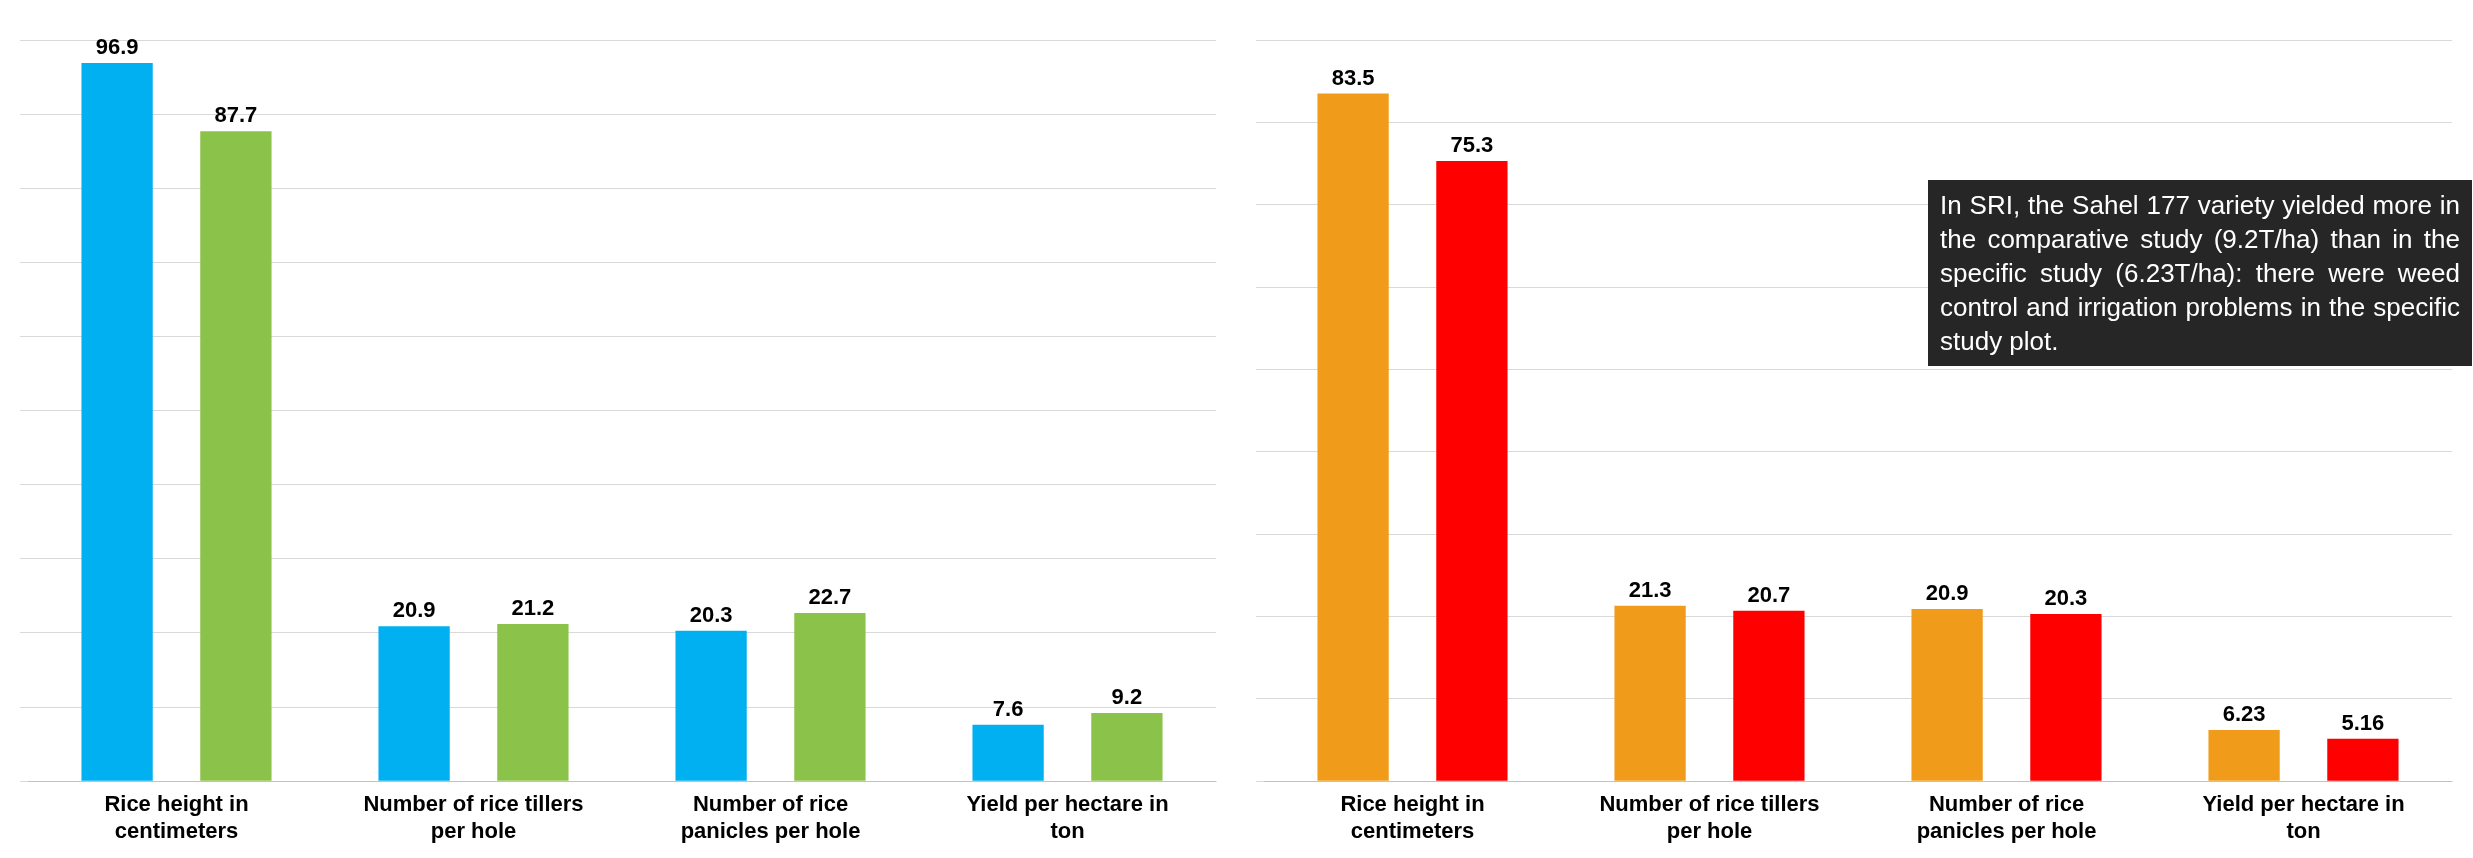  Describe the element at coordinates (2244, 713) in the screenshot. I see `data-label: 6.23` at that location.